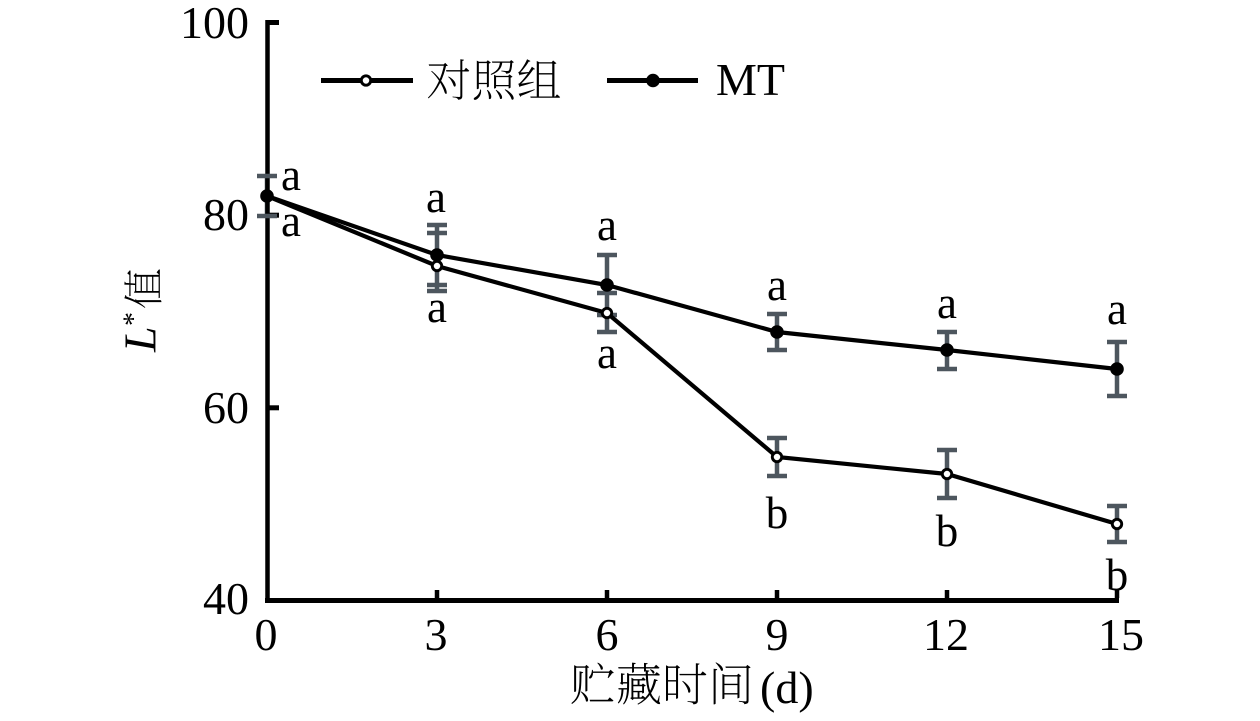  I want to click on svg-text: MT, so click(750, 79).